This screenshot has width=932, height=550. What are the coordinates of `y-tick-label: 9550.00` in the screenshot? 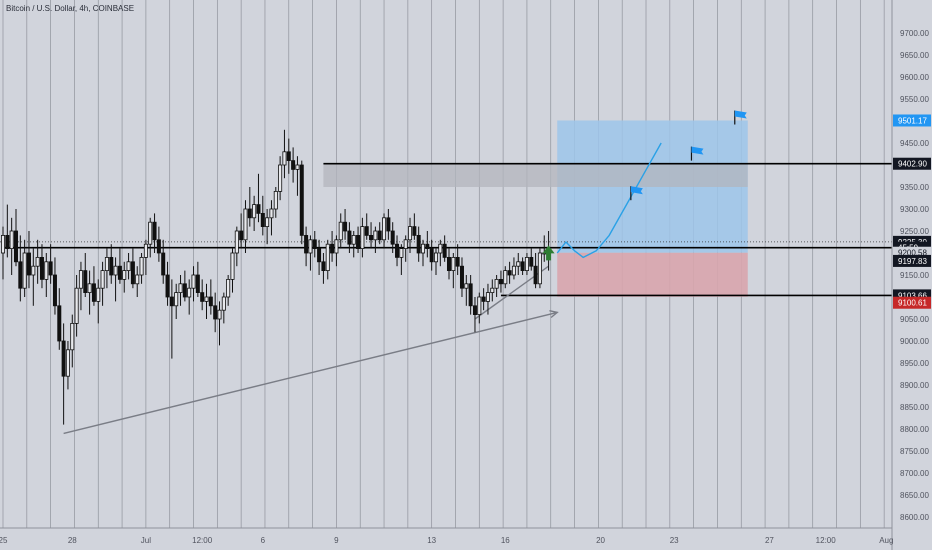 It's located at (914, 99).